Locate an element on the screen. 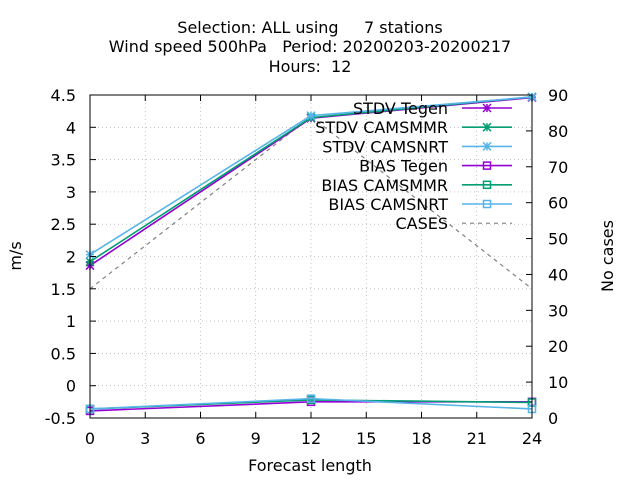 This screenshot has width=640, height=480. y2-tick-label: 90 is located at coordinates (558, 95).